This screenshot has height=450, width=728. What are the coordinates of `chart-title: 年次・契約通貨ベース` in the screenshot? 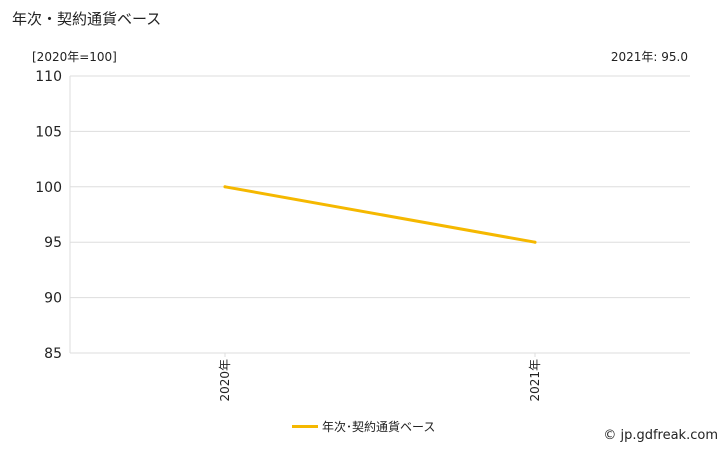 It's located at (87, 19).